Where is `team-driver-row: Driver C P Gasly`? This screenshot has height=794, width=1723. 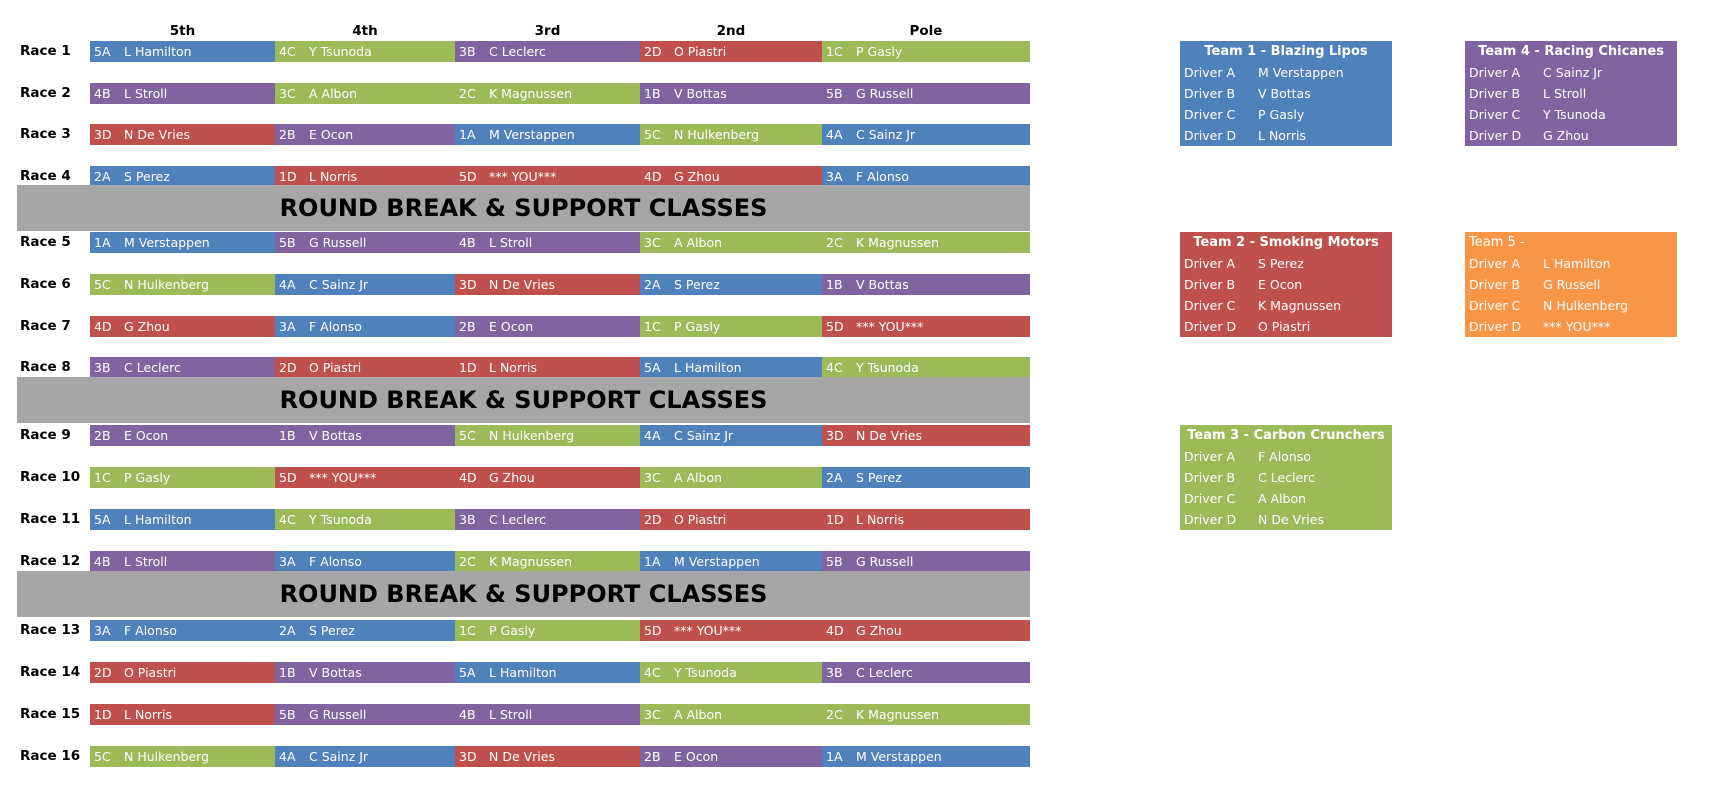
team-driver-row: Driver C P Gasly is located at coordinates (1286, 114).